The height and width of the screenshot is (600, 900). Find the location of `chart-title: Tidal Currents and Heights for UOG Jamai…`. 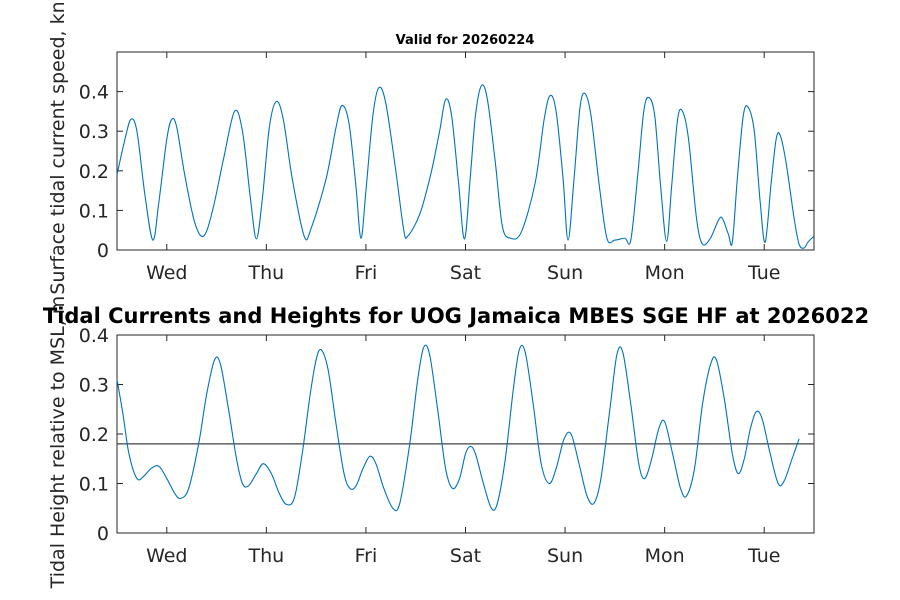

chart-title: Tidal Currents and Heights for UOG Jamai… is located at coordinates (456, 316).